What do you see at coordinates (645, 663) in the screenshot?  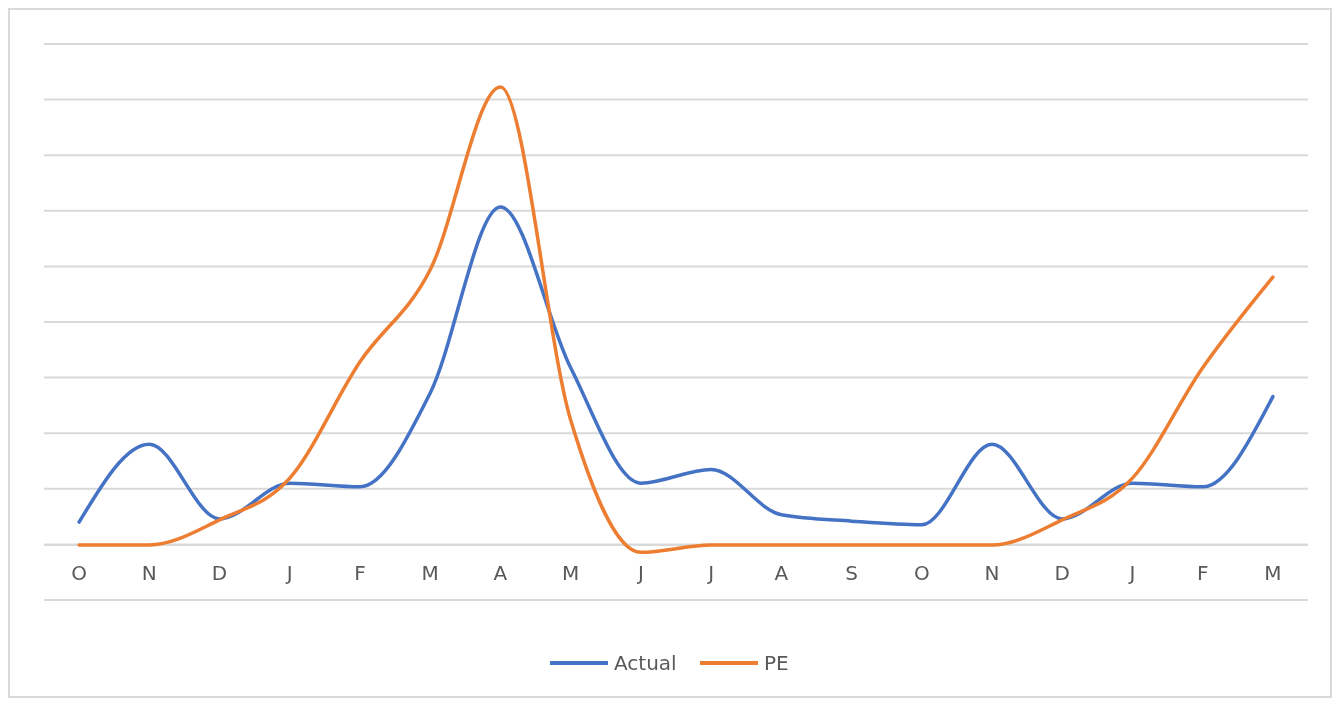 I see `legend-label: Actual` at bounding box center [645, 663].